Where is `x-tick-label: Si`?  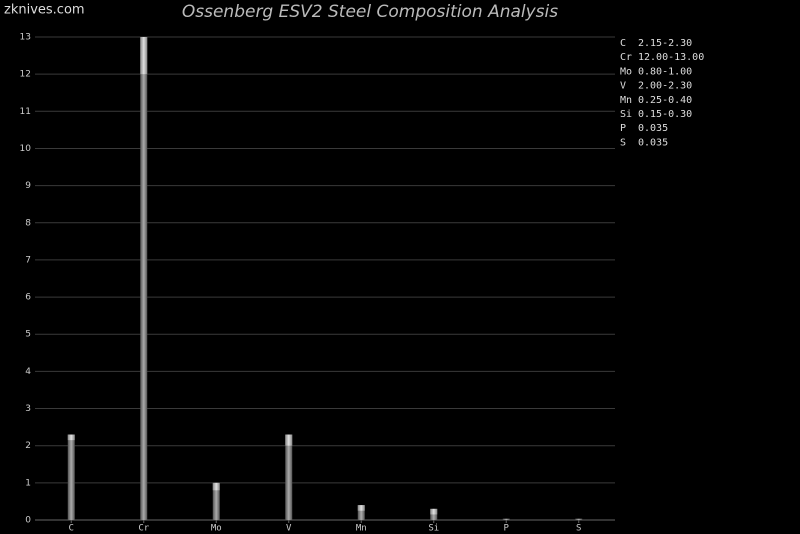 x-tick-label: Si is located at coordinates (433, 529).